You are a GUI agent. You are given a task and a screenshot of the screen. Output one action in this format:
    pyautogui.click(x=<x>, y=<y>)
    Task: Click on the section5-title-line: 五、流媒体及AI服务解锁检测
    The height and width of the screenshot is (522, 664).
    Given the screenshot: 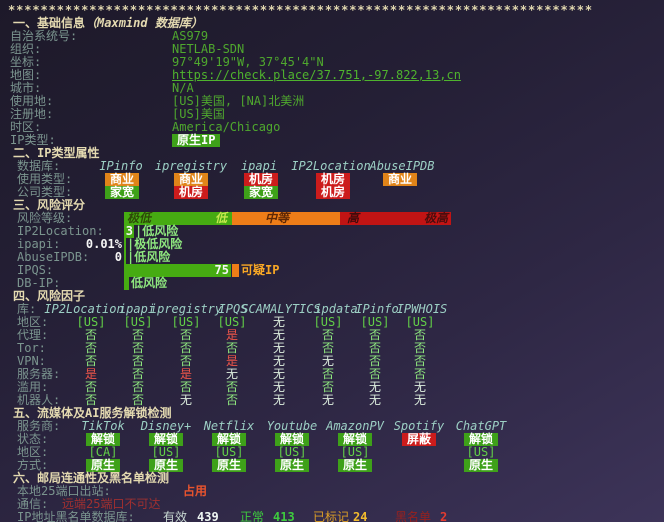 What is the action you would take?
    pyautogui.click(x=332, y=413)
    